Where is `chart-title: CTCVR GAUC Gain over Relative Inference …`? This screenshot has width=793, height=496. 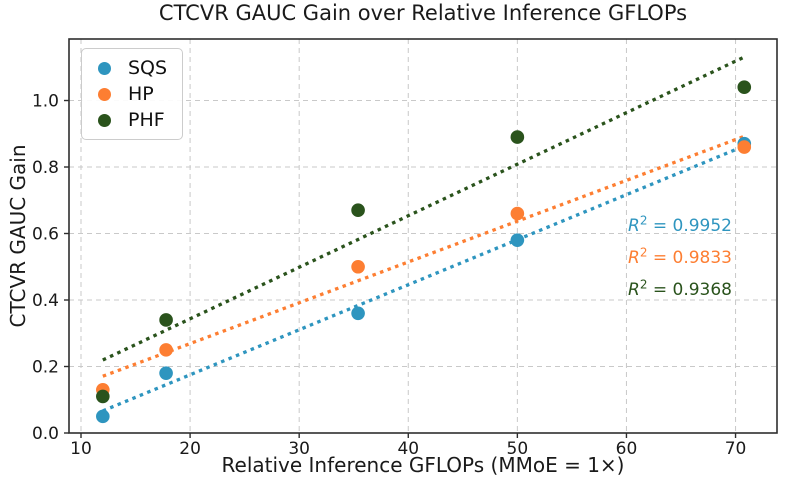 chart-title: CTCVR GAUC Gain over Relative Inference … is located at coordinates (423, 13).